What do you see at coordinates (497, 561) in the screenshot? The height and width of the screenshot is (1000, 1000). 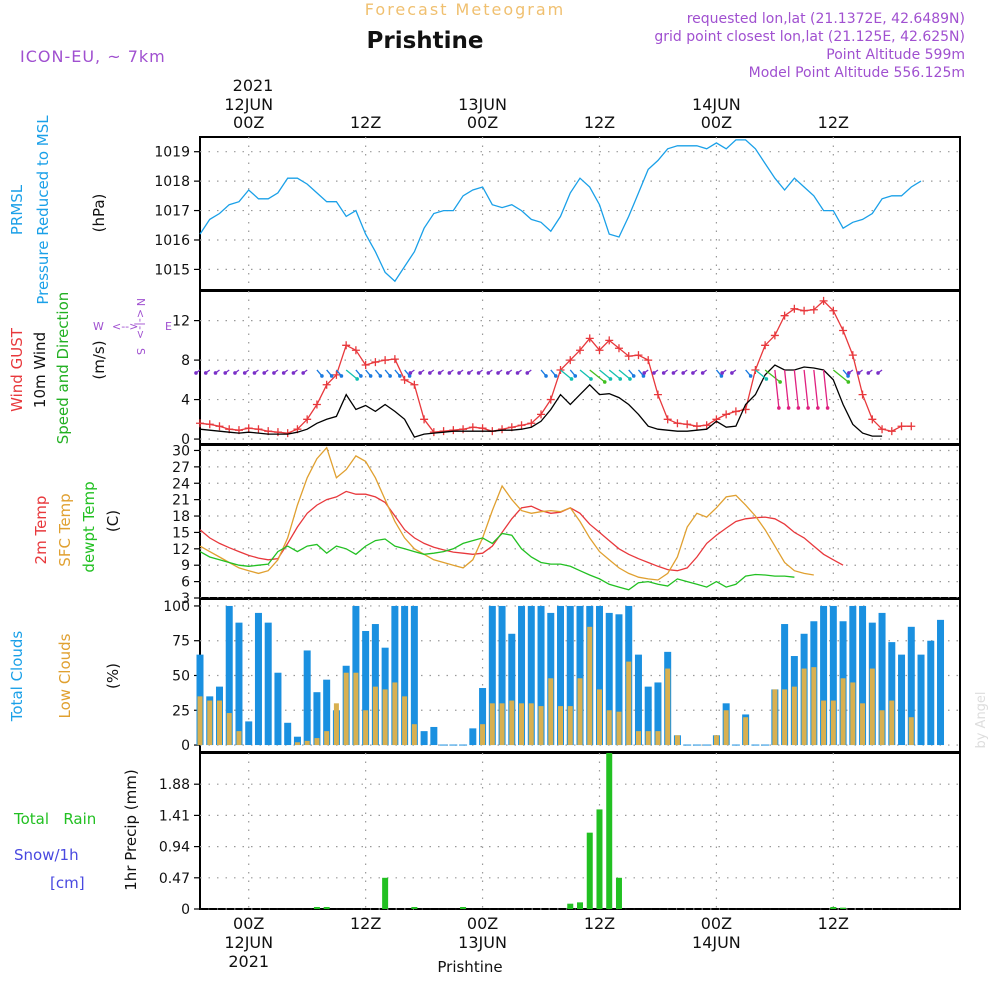 I see `dewpt-series` at bounding box center [497, 561].